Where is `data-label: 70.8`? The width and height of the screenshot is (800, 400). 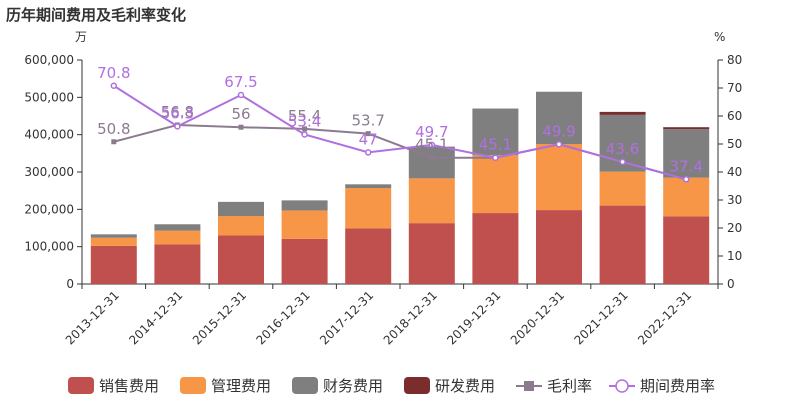 data-label: 70.8 is located at coordinates (113, 73).